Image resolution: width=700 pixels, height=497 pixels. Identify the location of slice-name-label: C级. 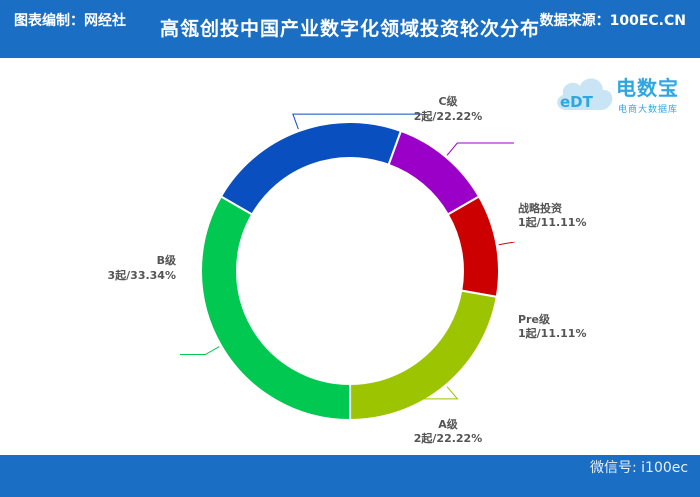
(448, 101).